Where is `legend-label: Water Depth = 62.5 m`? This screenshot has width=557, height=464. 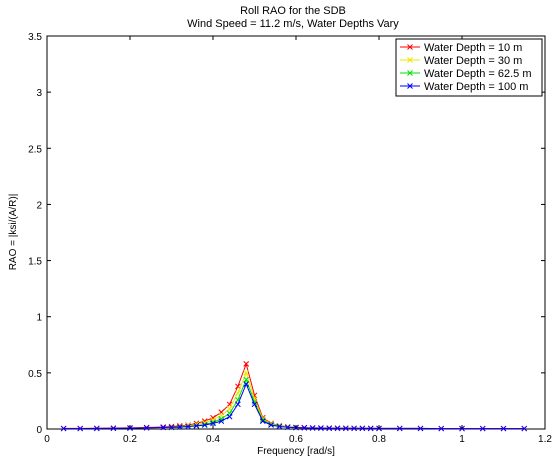 legend-label: Water Depth = 62.5 m is located at coordinates (478, 74).